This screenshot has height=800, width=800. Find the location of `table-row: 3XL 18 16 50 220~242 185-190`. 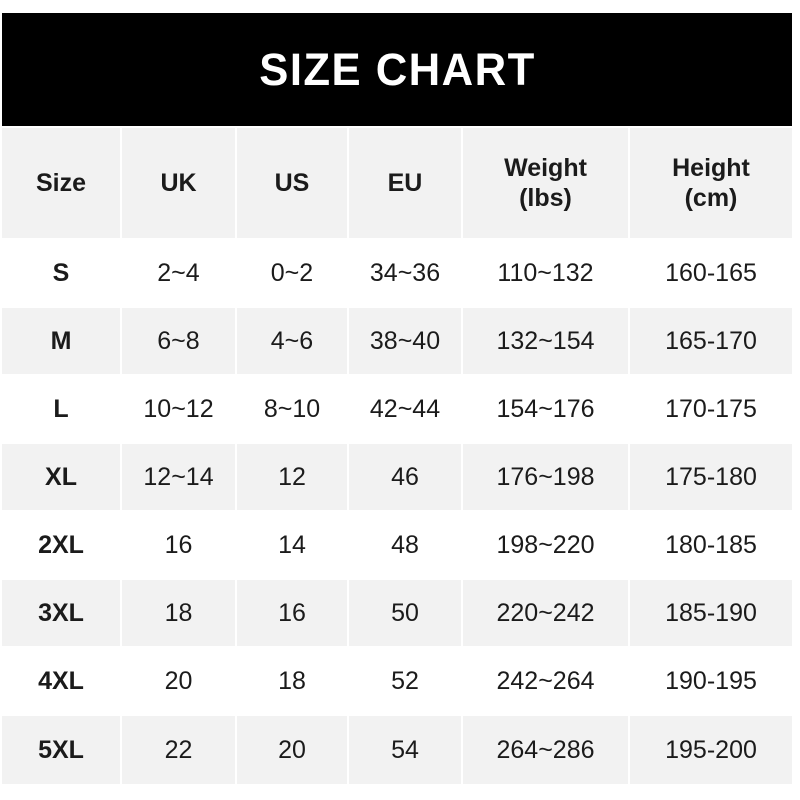

table-row: 3XL 18 16 50 220~242 185-190 is located at coordinates (397, 614).